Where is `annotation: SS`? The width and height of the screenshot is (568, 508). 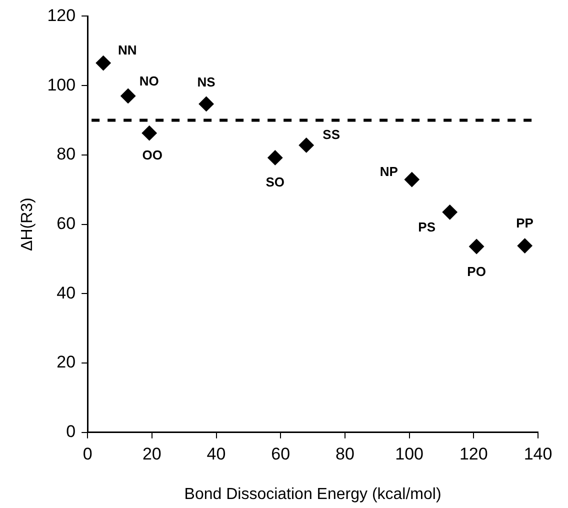 annotation: SS is located at coordinates (331, 134).